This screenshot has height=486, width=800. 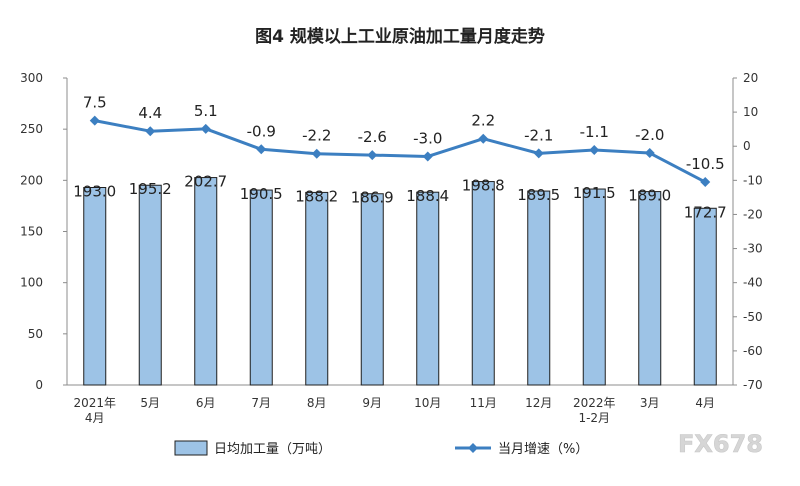 I want to click on x-axis-category-line: 9月, so click(x=372, y=403).